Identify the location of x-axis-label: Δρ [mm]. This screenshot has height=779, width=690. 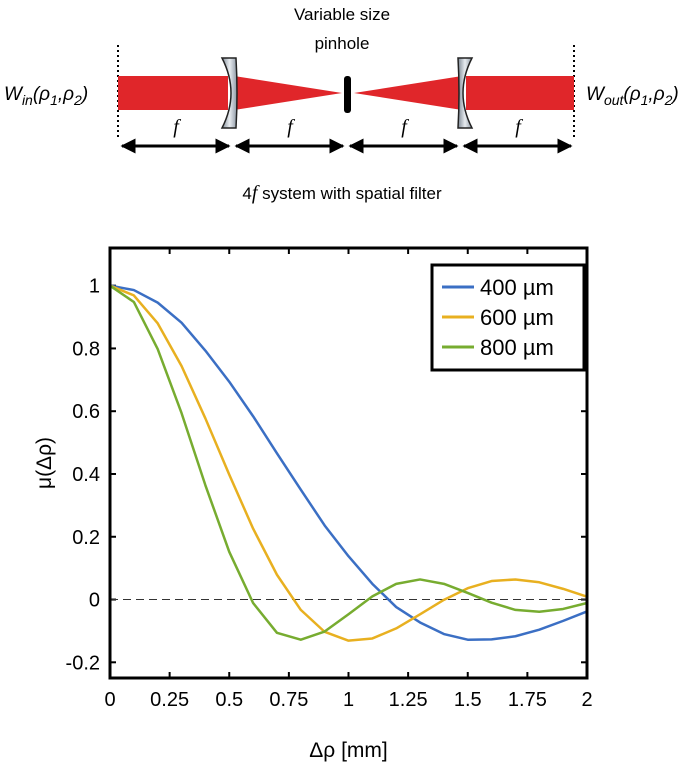
(348, 750).